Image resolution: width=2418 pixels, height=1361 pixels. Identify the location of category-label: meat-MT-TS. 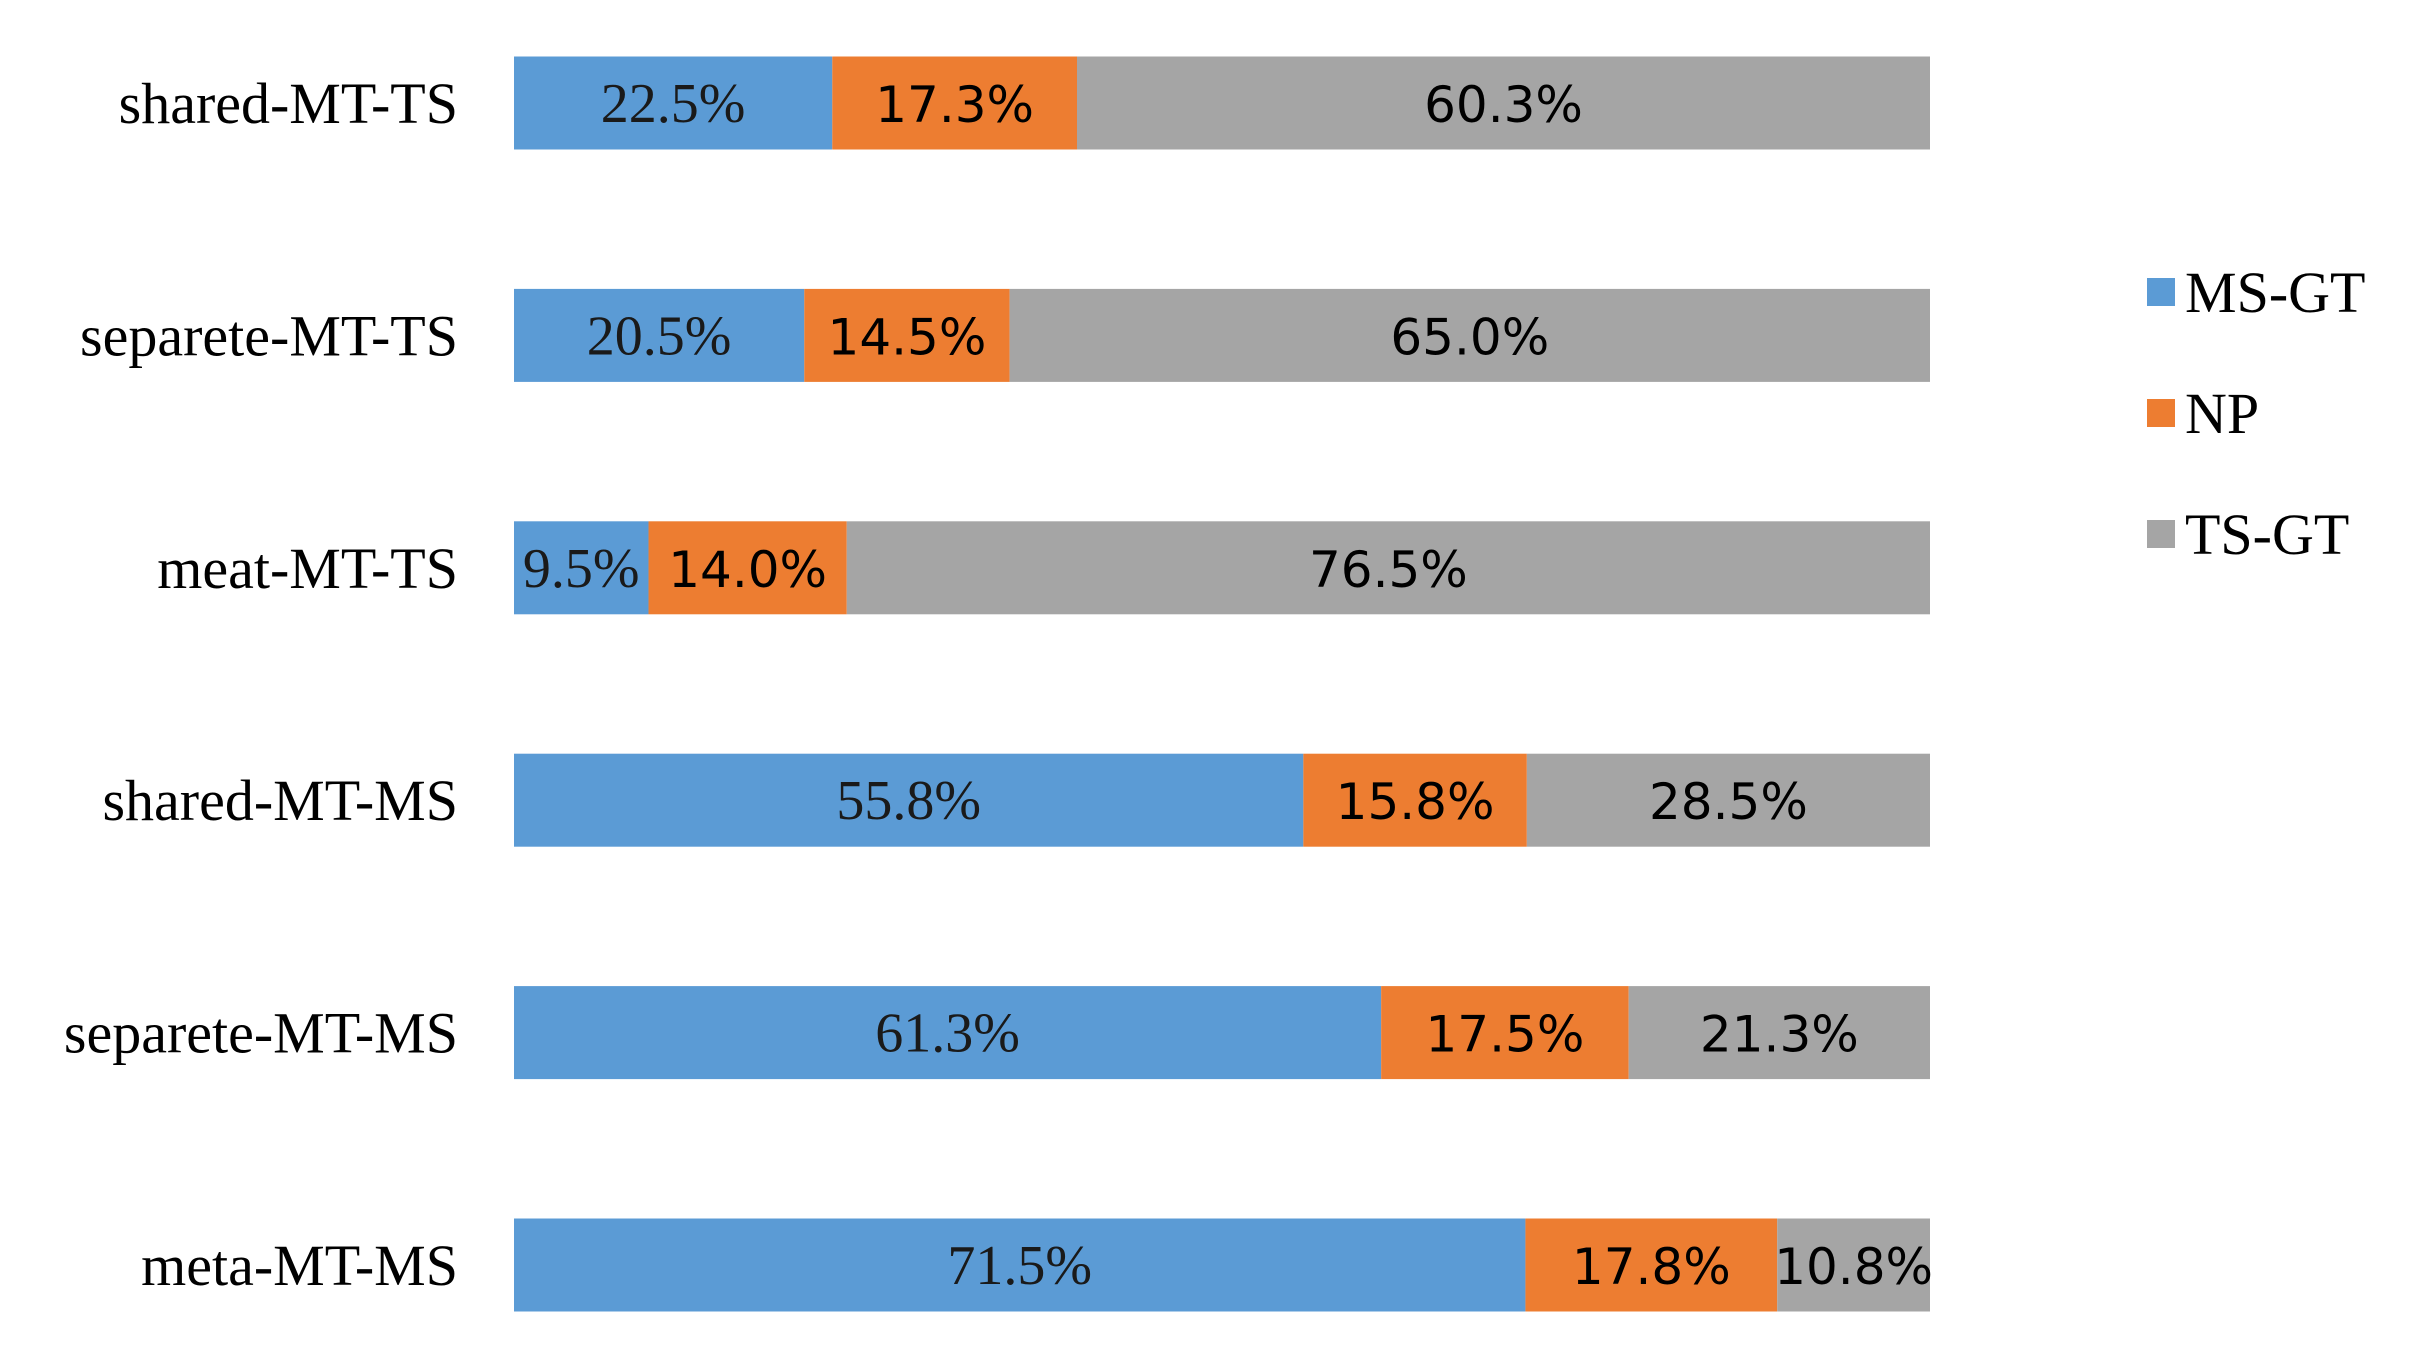
(307, 568).